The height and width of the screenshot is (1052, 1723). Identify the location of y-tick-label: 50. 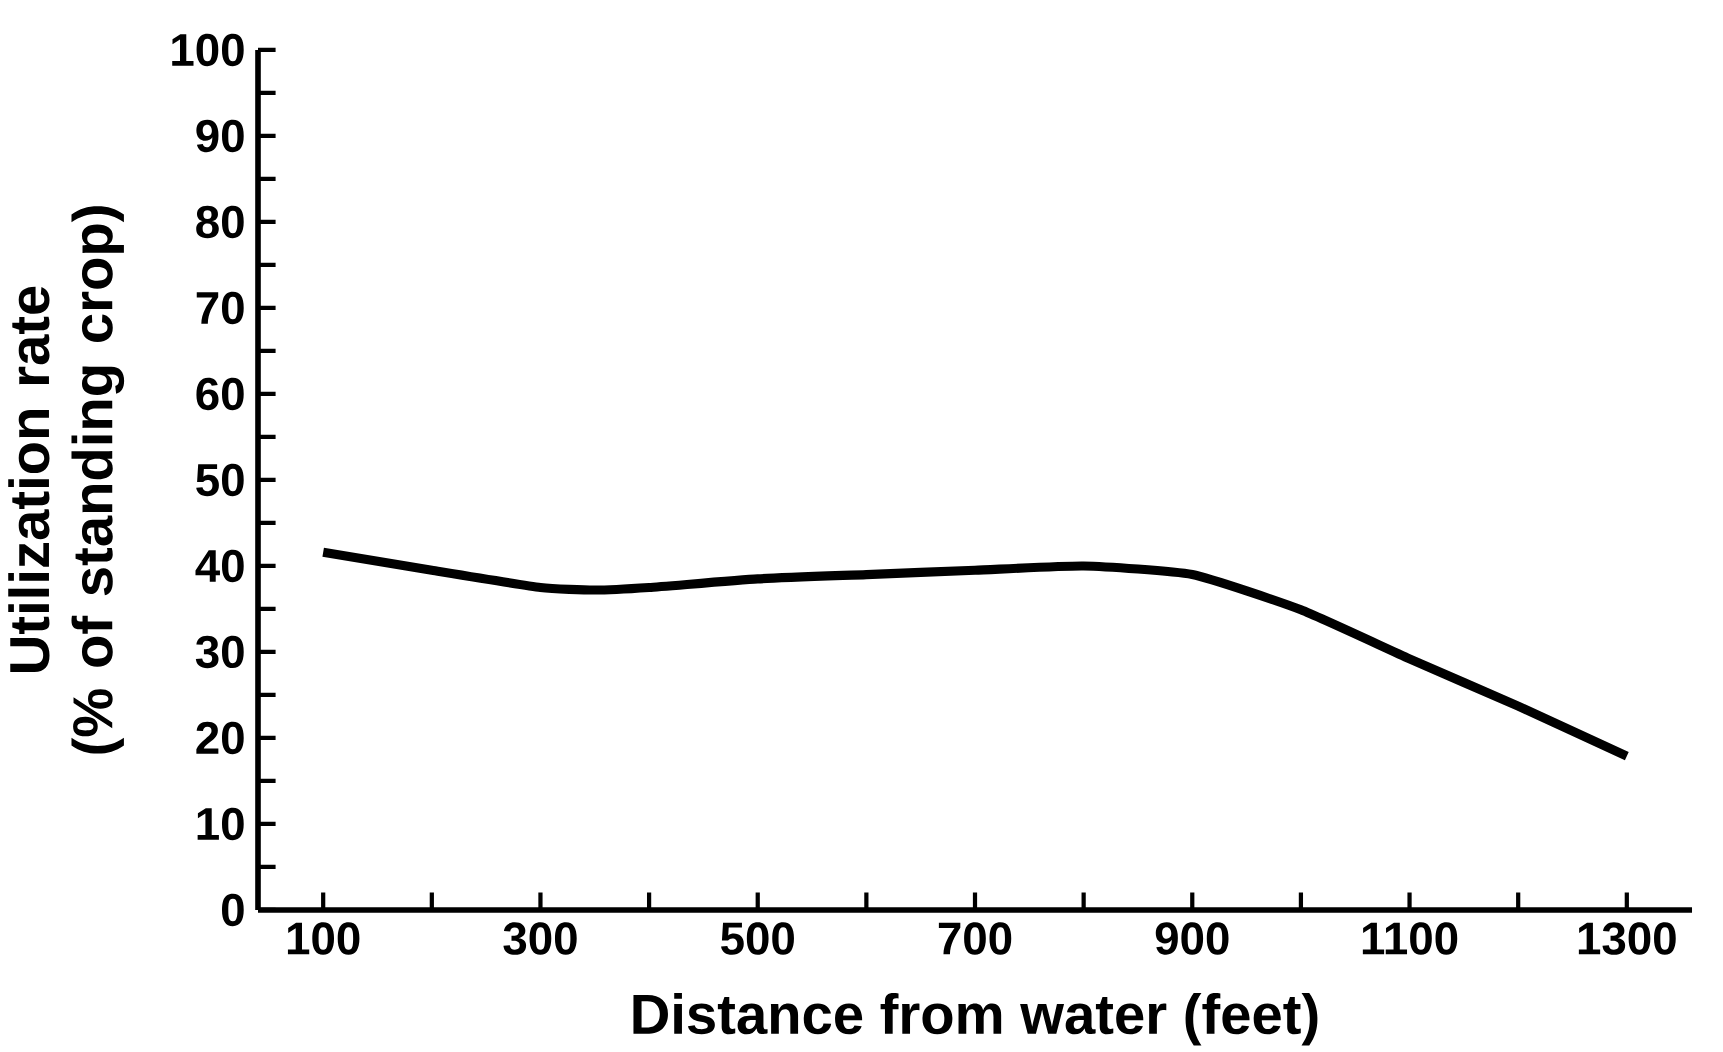
(220, 480).